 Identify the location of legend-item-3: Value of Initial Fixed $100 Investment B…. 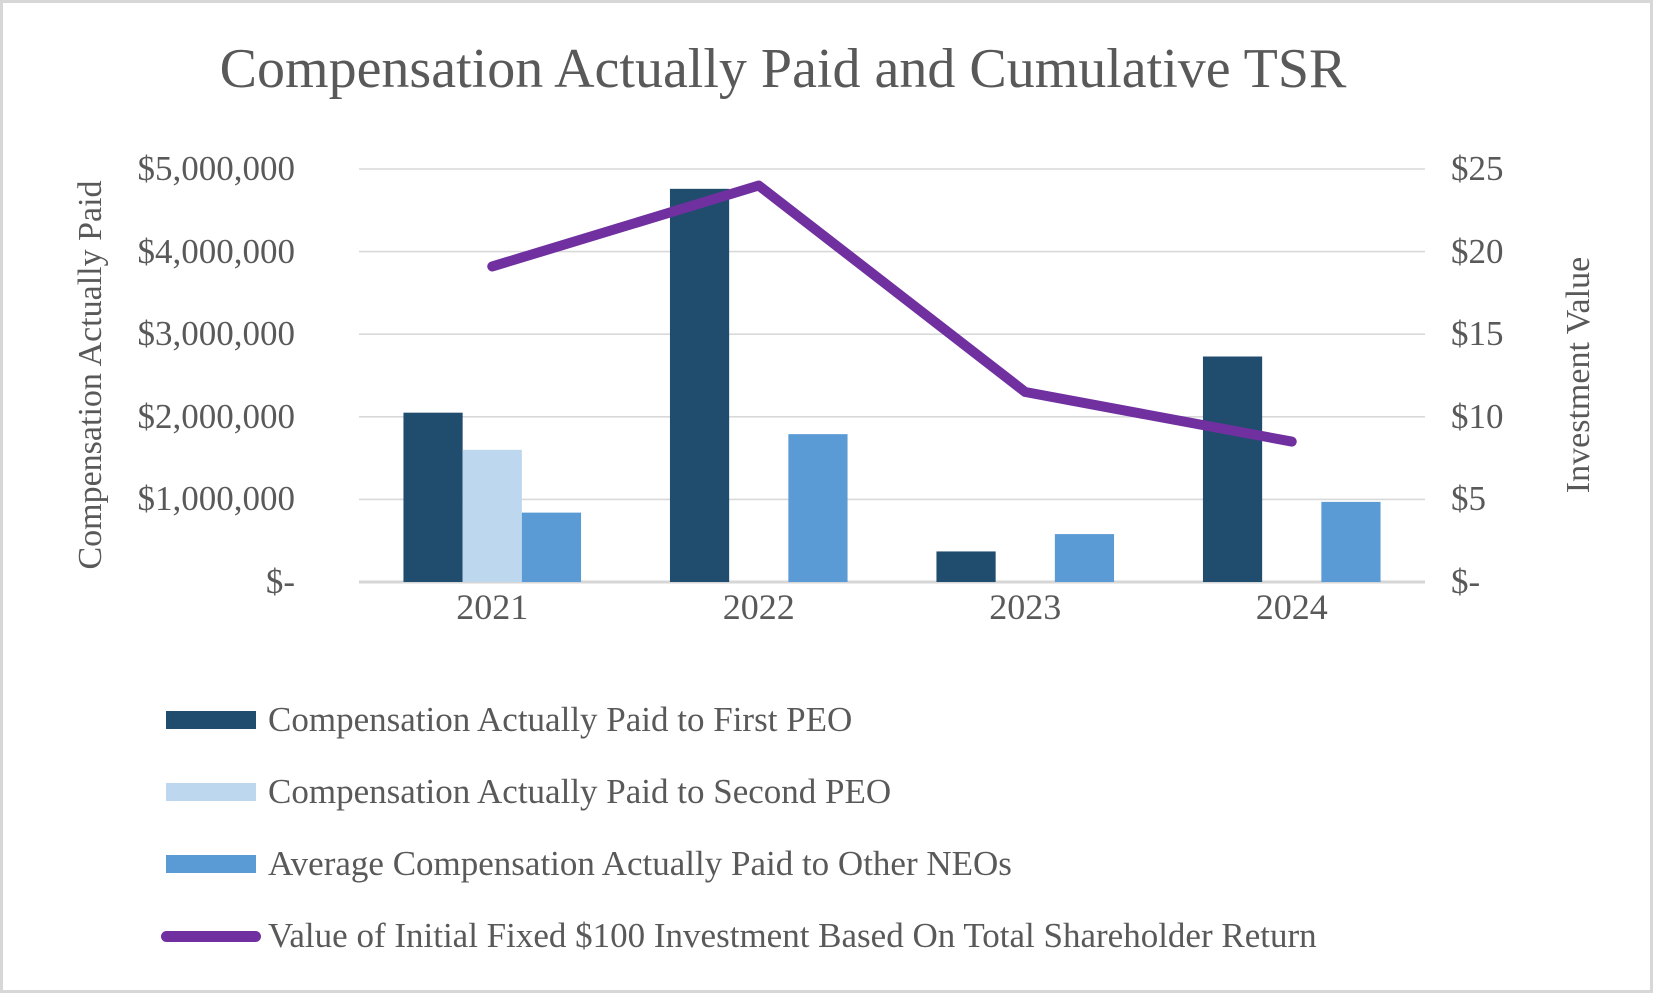
(826, 936).